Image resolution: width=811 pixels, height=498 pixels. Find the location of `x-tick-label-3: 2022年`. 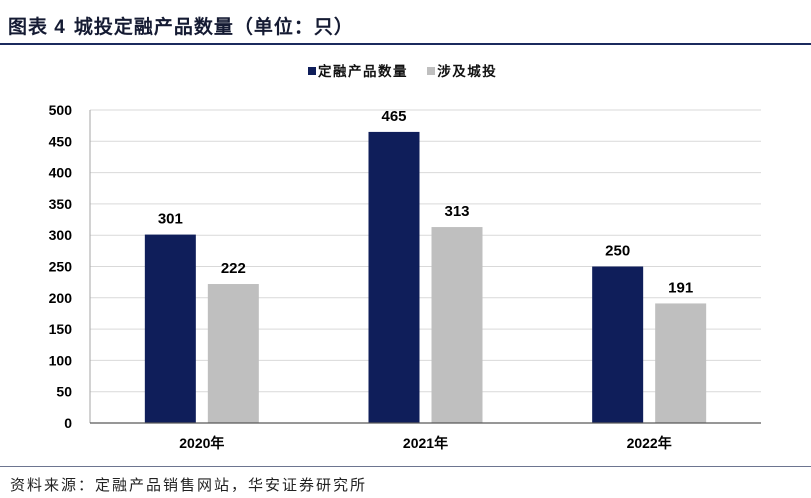

x-tick-label-3: 2022年 is located at coordinates (649, 443).